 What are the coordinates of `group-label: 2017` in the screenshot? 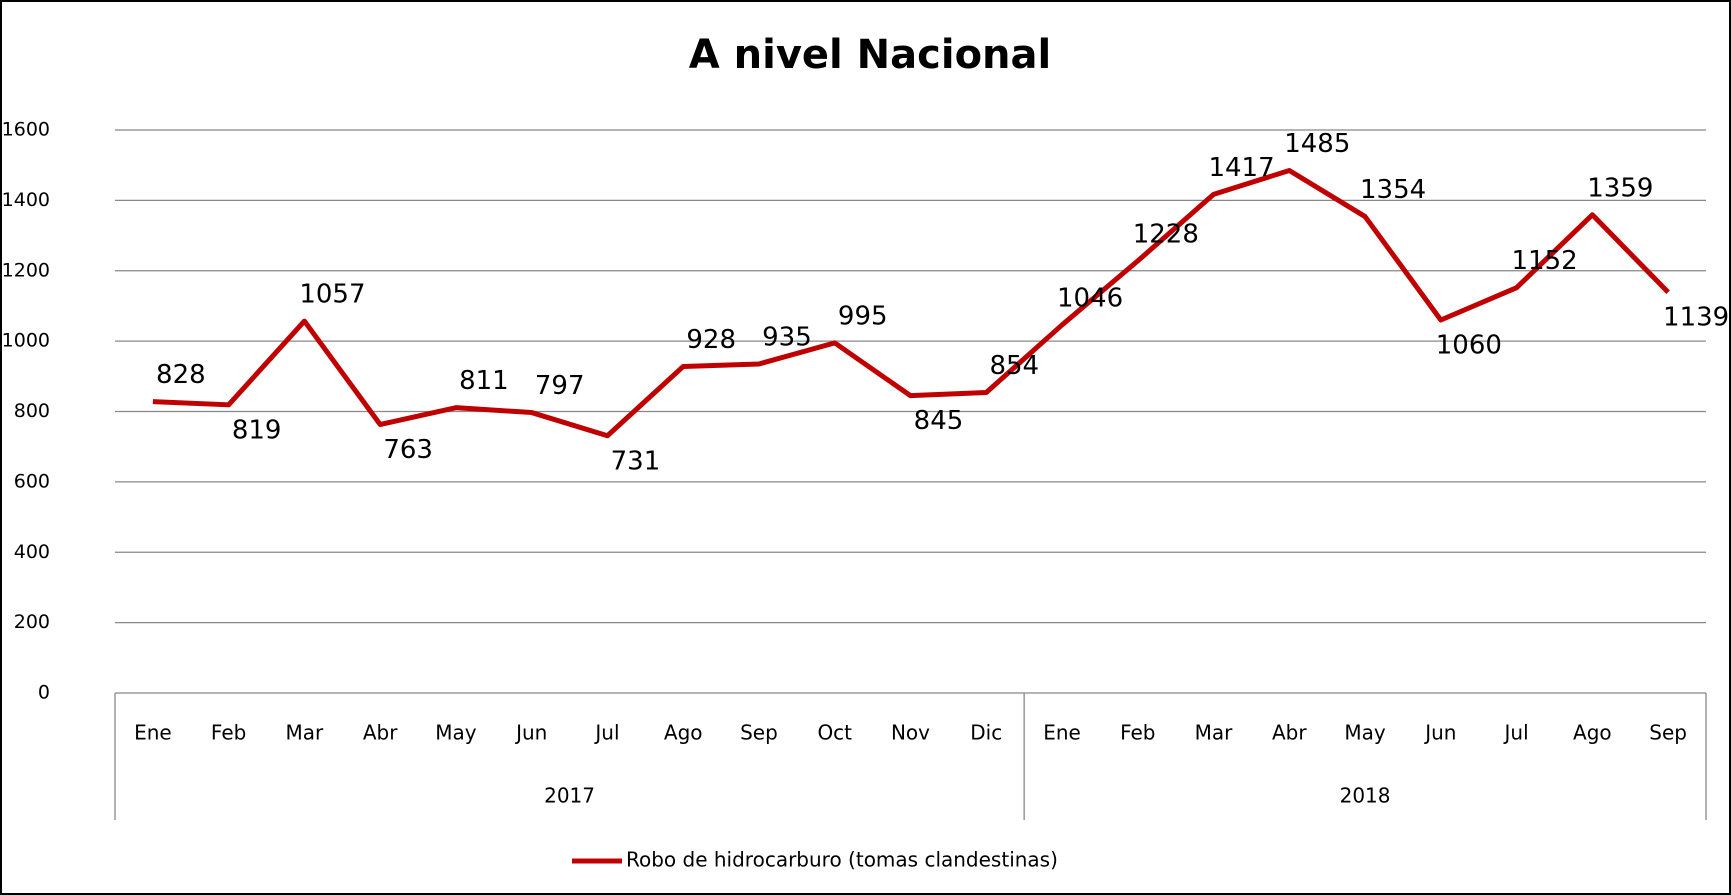 It's located at (569, 796).